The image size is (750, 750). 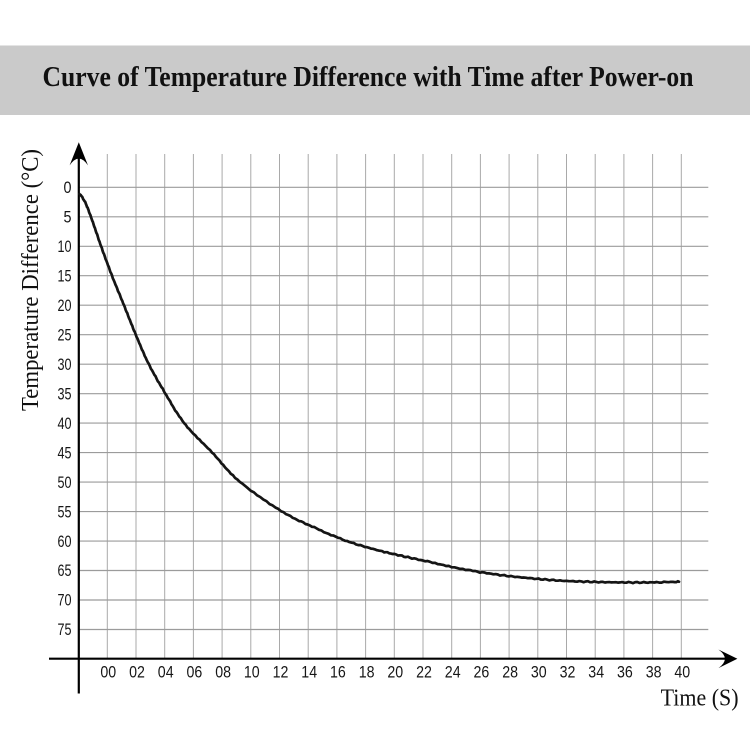 What do you see at coordinates (309, 672) in the screenshot?
I see `svg-text: 14` at bounding box center [309, 672].